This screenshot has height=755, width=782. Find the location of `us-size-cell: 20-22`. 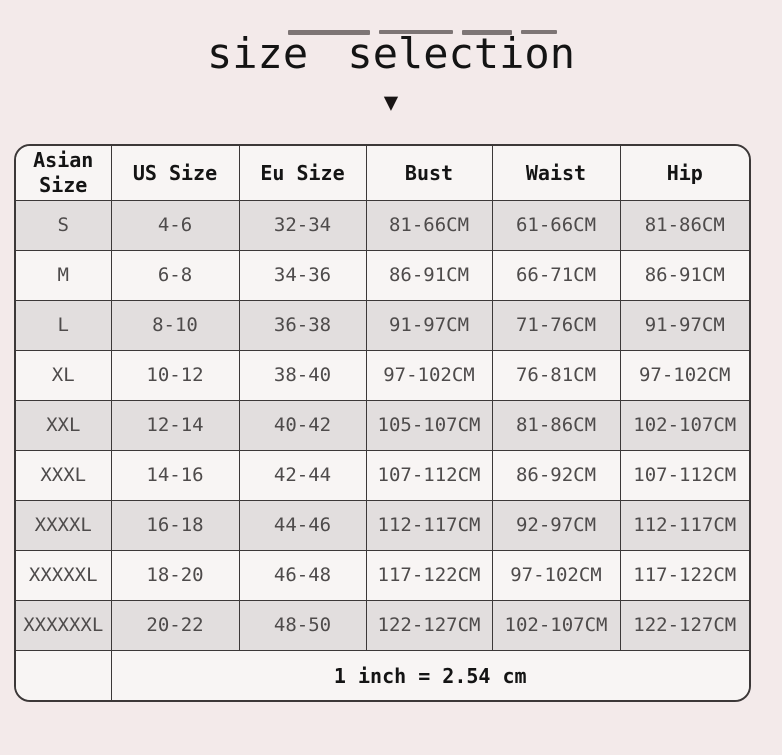

us-size-cell: 20-22 is located at coordinates (175, 625).